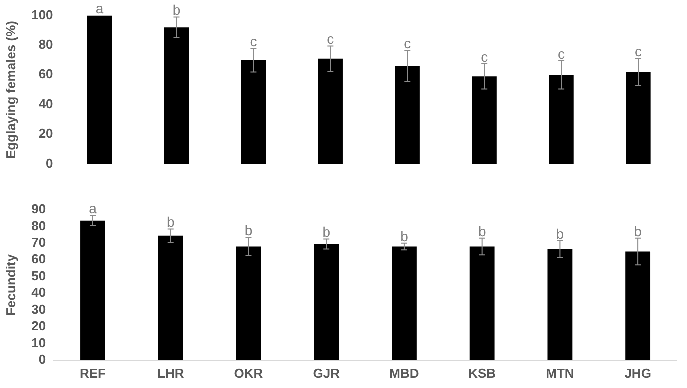 This screenshot has height=388, width=687. I want to click on x-tick-label: JHG, so click(638, 373).